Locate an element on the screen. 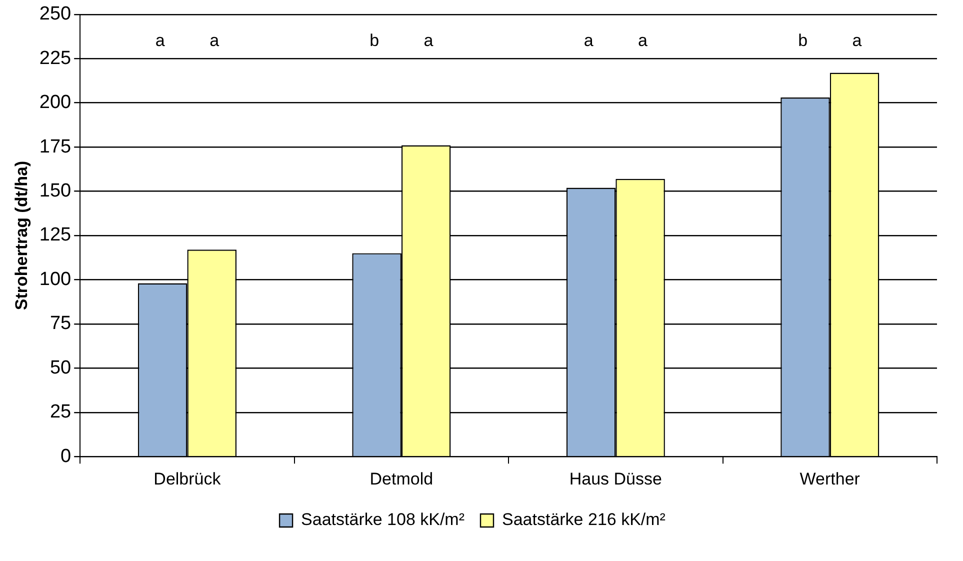  x-tick-label: Detmold is located at coordinates (402, 478).